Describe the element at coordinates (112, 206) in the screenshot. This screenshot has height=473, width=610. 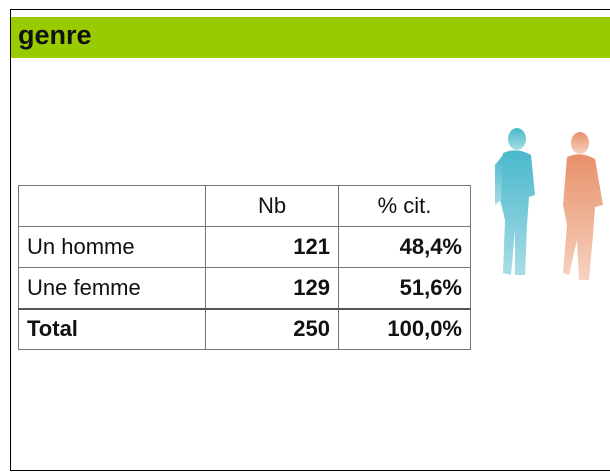
I see `header-cell` at that location.